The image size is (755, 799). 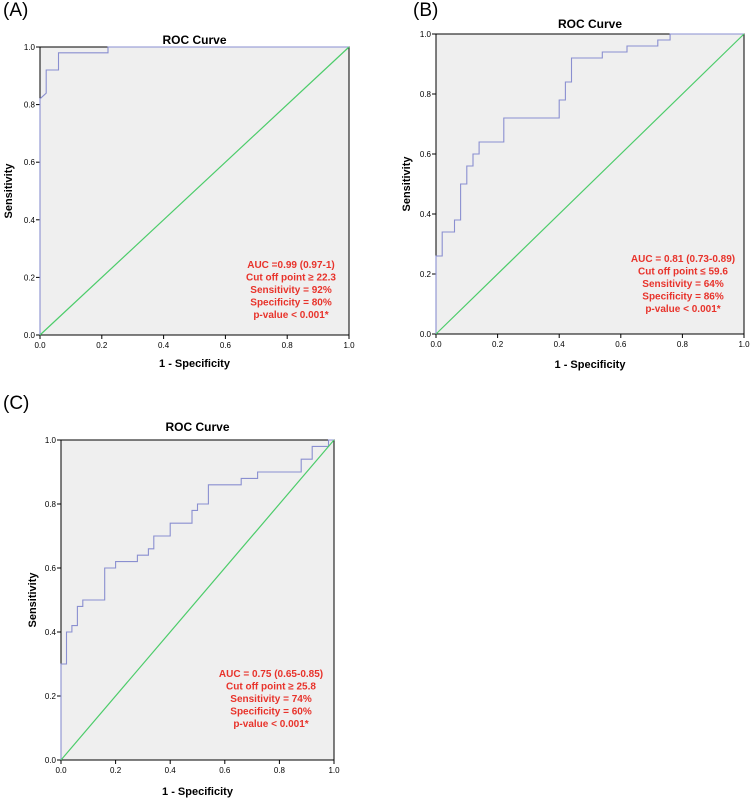 What do you see at coordinates (291, 278) in the screenshot?
I see `stats-annotation: Cut off point ≥ 22.3` at bounding box center [291, 278].